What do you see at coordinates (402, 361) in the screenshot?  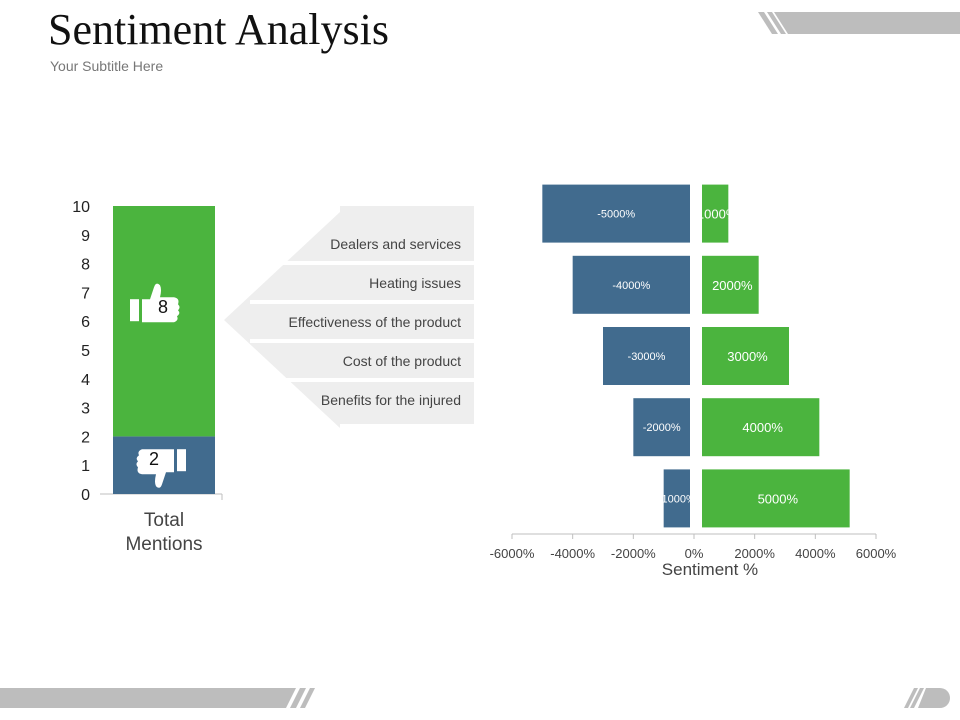 I see `topic-label-4: Cost of the product` at bounding box center [402, 361].